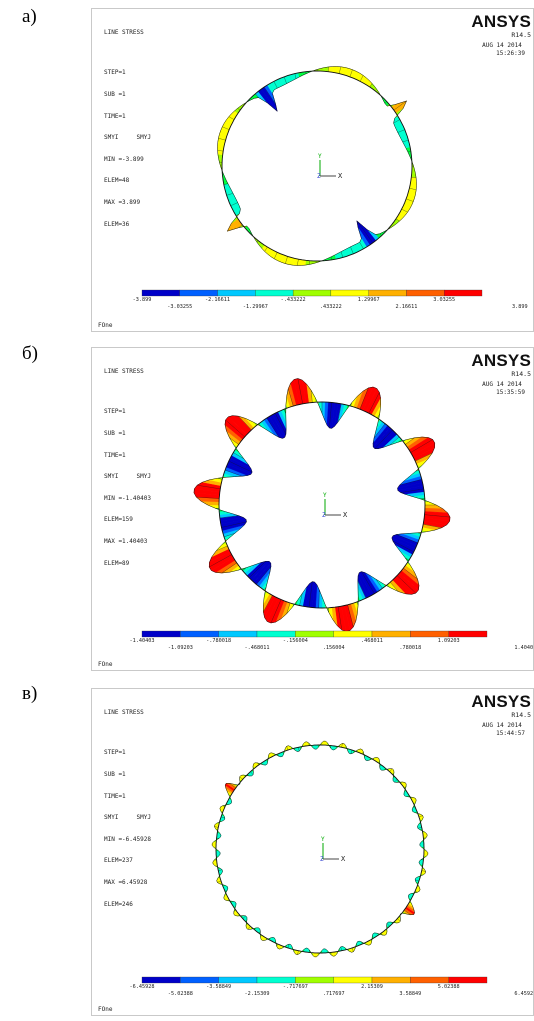  What do you see at coordinates (127, 498) in the screenshot?
I see `header-line: MIN =-1.40403` at bounding box center [127, 498].